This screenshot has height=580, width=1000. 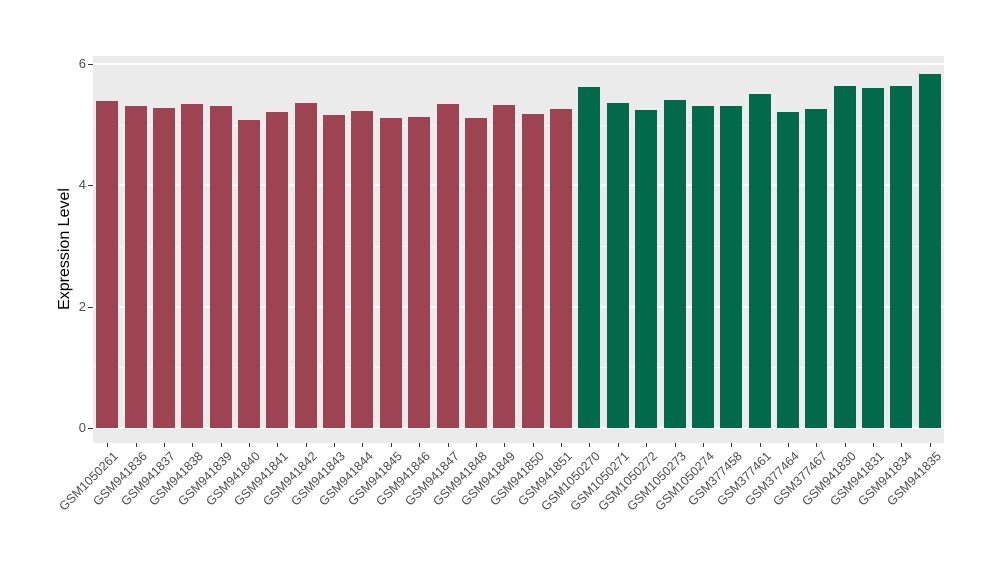 What do you see at coordinates (82, 427) in the screenshot?
I see `y-tick-label: 0` at bounding box center [82, 427].